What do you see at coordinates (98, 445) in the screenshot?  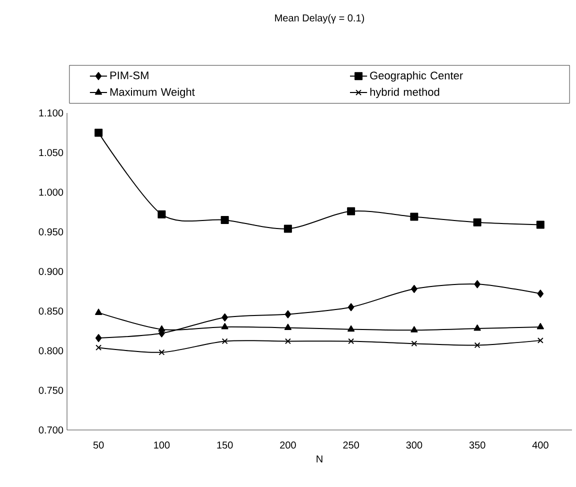 I see `x-tick-label: 50` at bounding box center [98, 445].